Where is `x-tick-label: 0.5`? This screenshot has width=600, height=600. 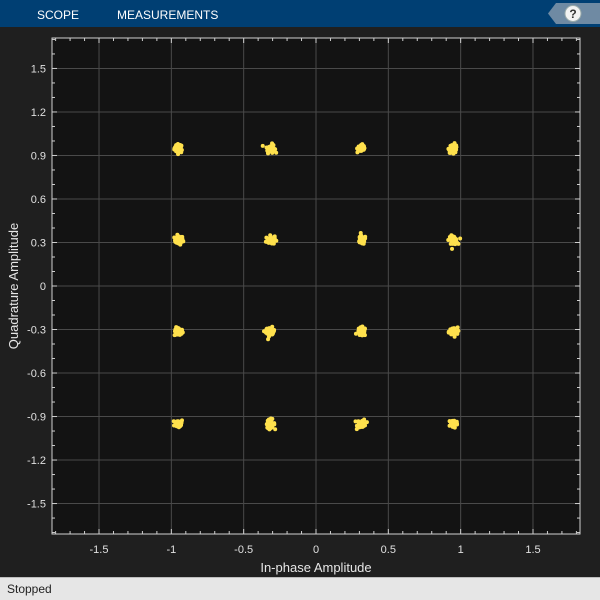
x-tick-label: 0.5 is located at coordinates (388, 550).